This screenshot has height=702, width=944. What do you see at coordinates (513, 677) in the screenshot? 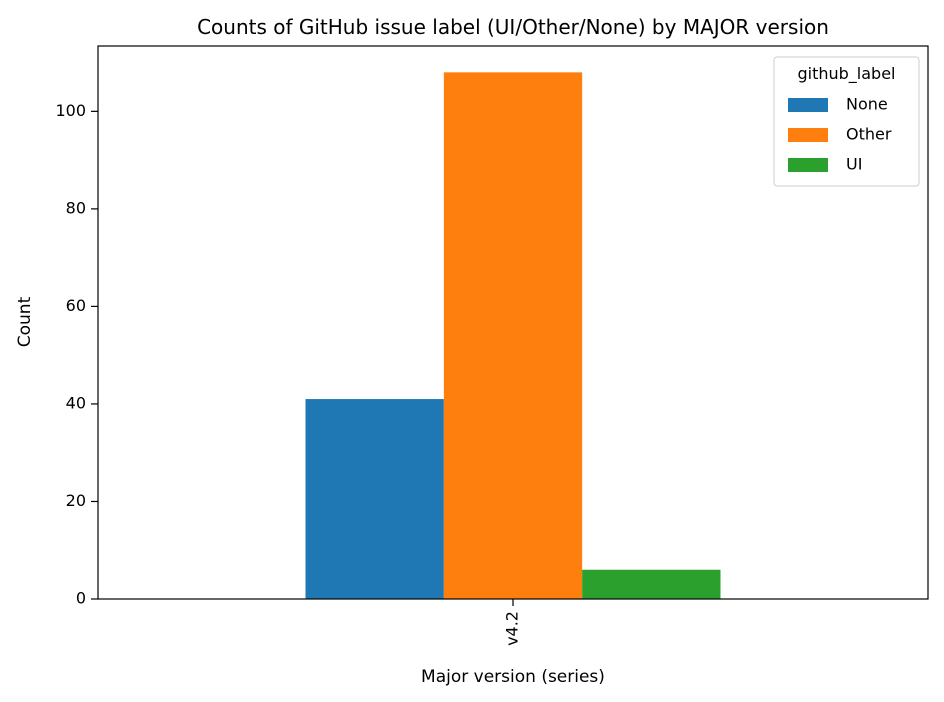
I see `x-axis-label: Major version (series)` at bounding box center [513, 677].